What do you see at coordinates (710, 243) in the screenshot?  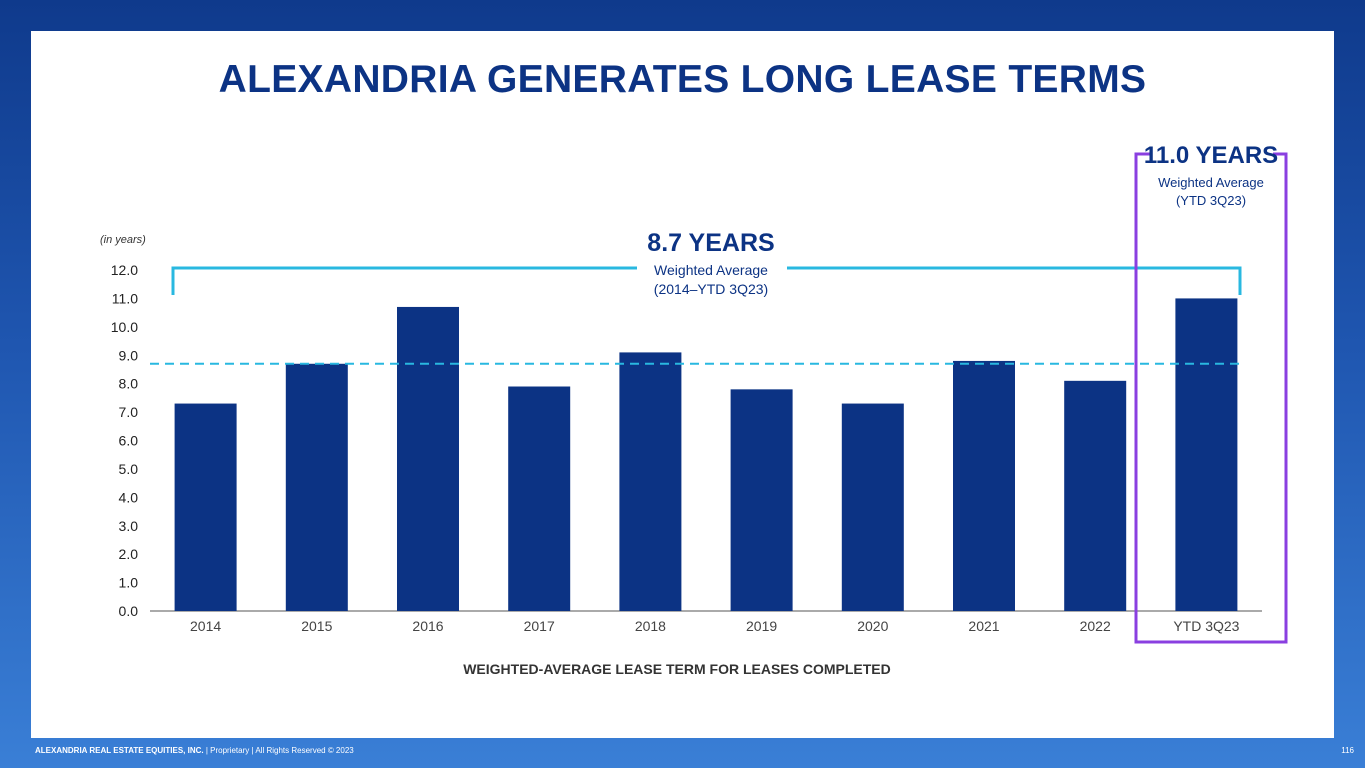 I see `average-headline: 8.7 YEARS` at bounding box center [710, 243].